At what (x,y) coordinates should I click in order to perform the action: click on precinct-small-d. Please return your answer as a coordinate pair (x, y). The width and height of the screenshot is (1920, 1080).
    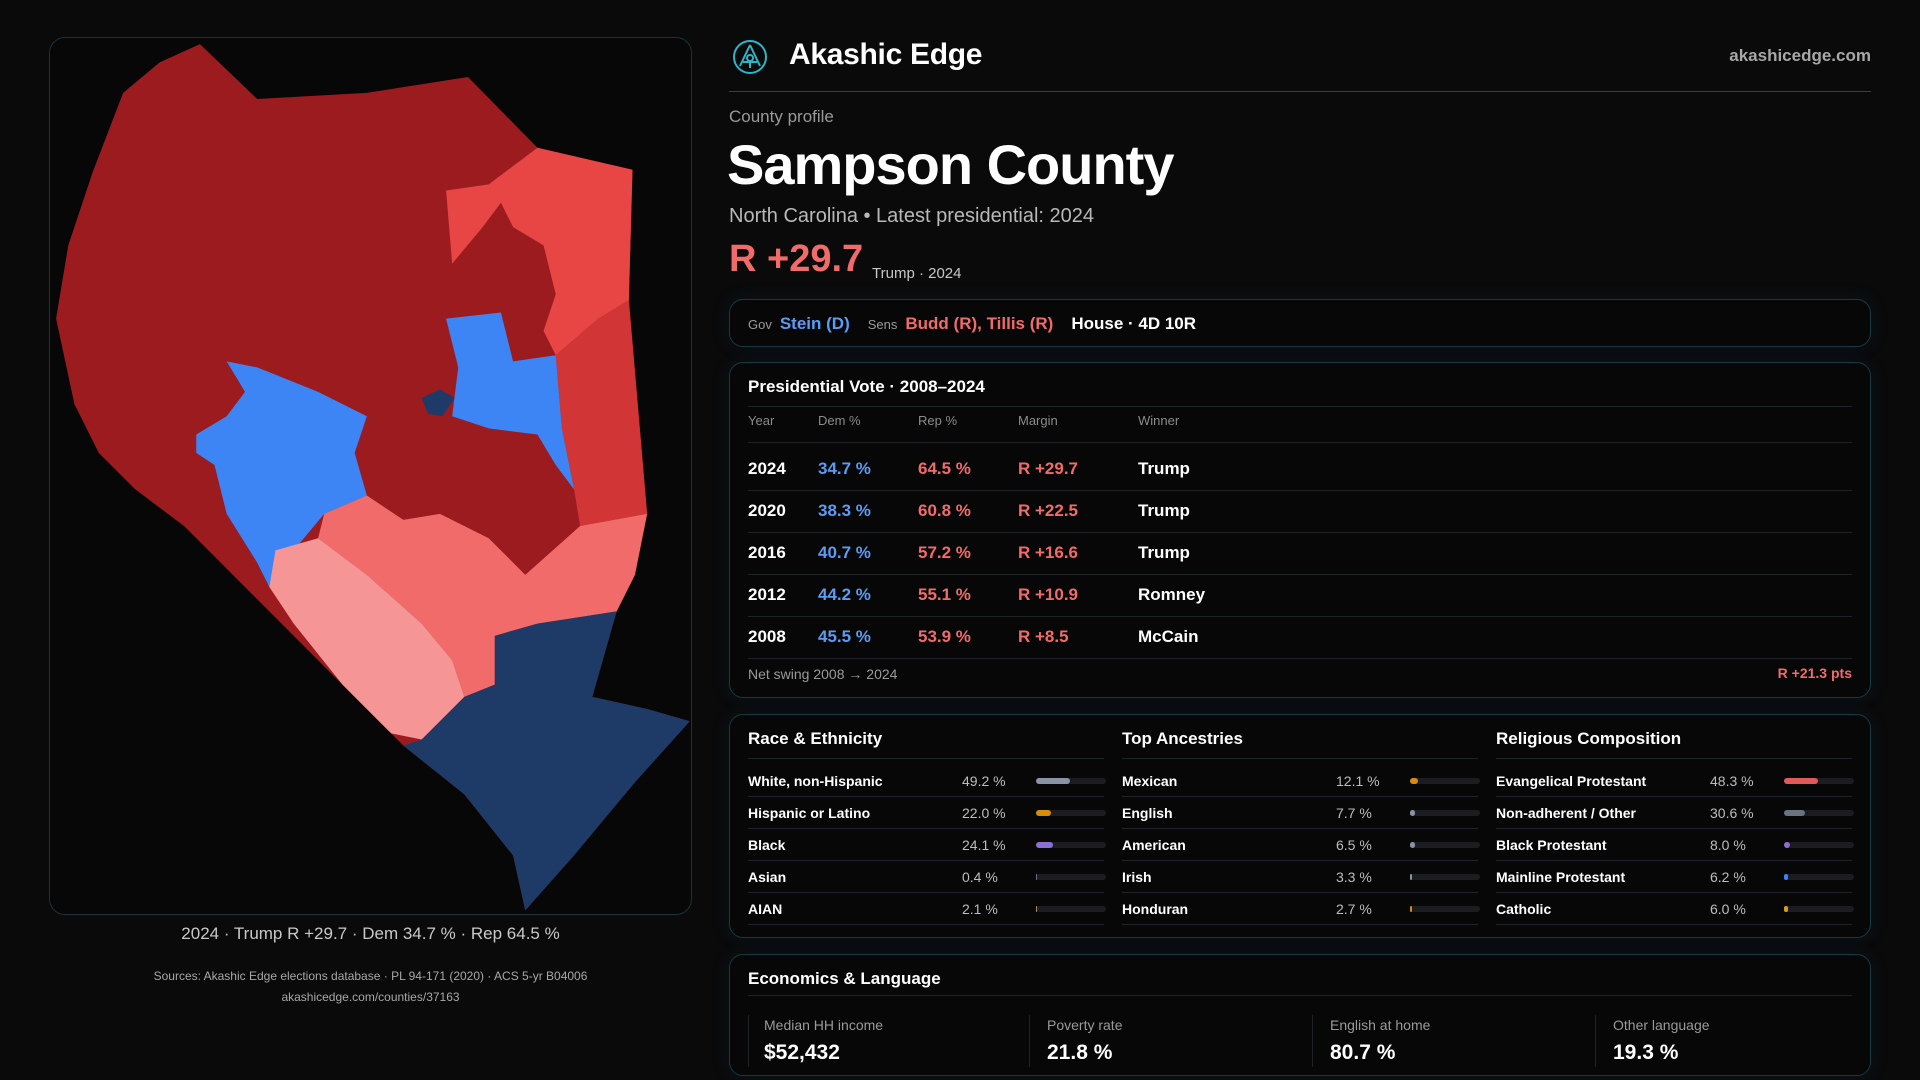
    Looking at the image, I should click on (438, 403).